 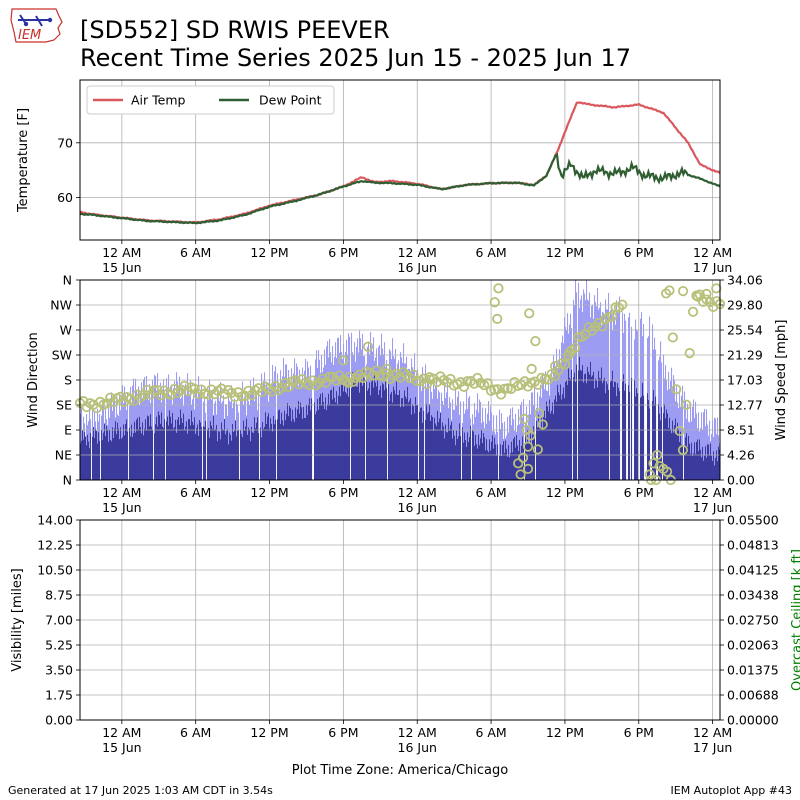 I want to click on x-tick-label: 12 AM, so click(x=417, y=252).